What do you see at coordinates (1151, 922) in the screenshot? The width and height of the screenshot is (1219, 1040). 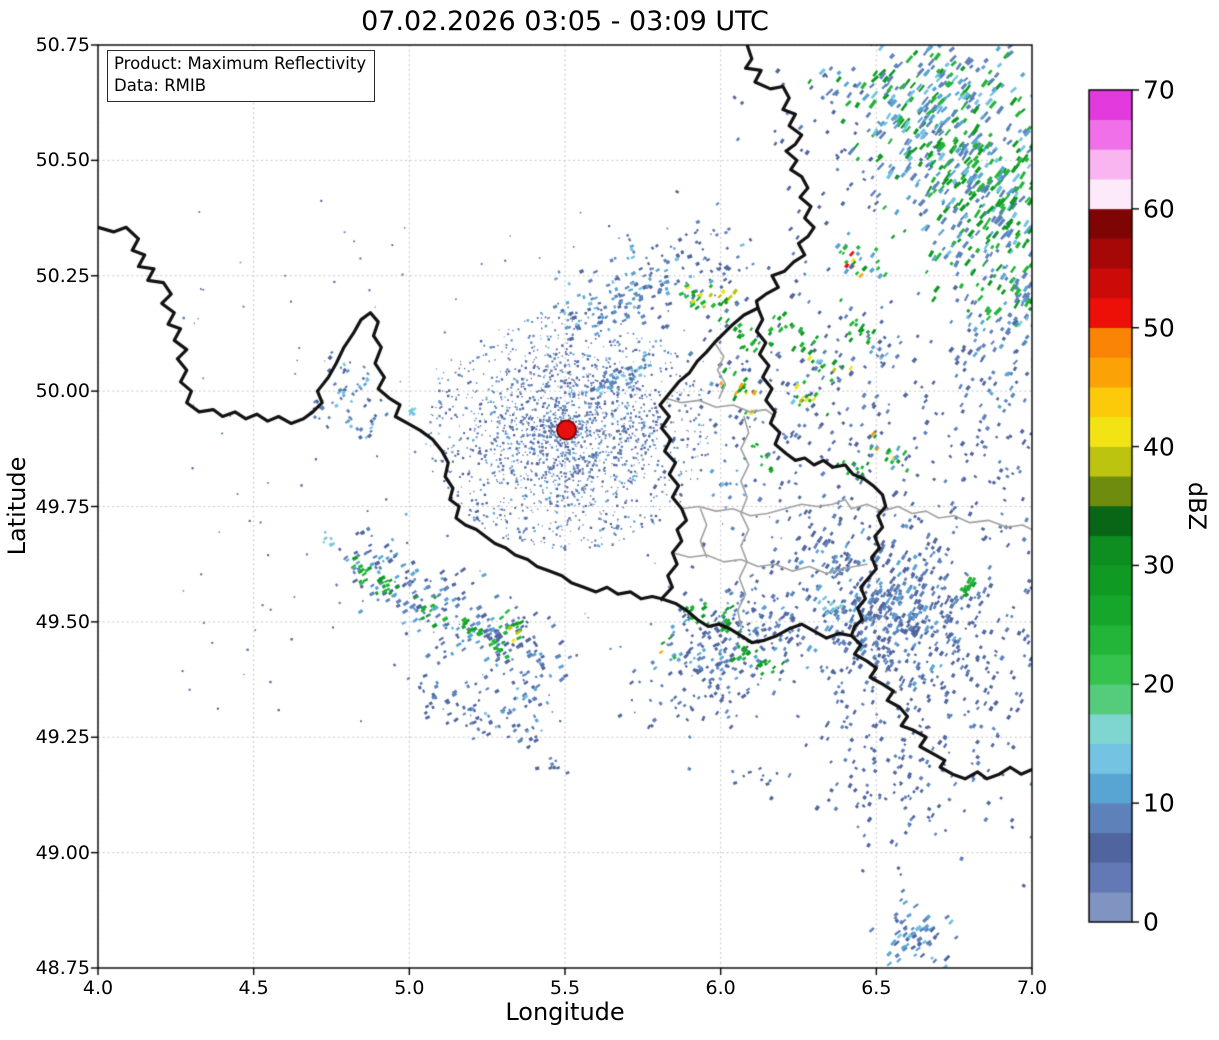 I see `colorbar-tick-label: 0` at bounding box center [1151, 922].